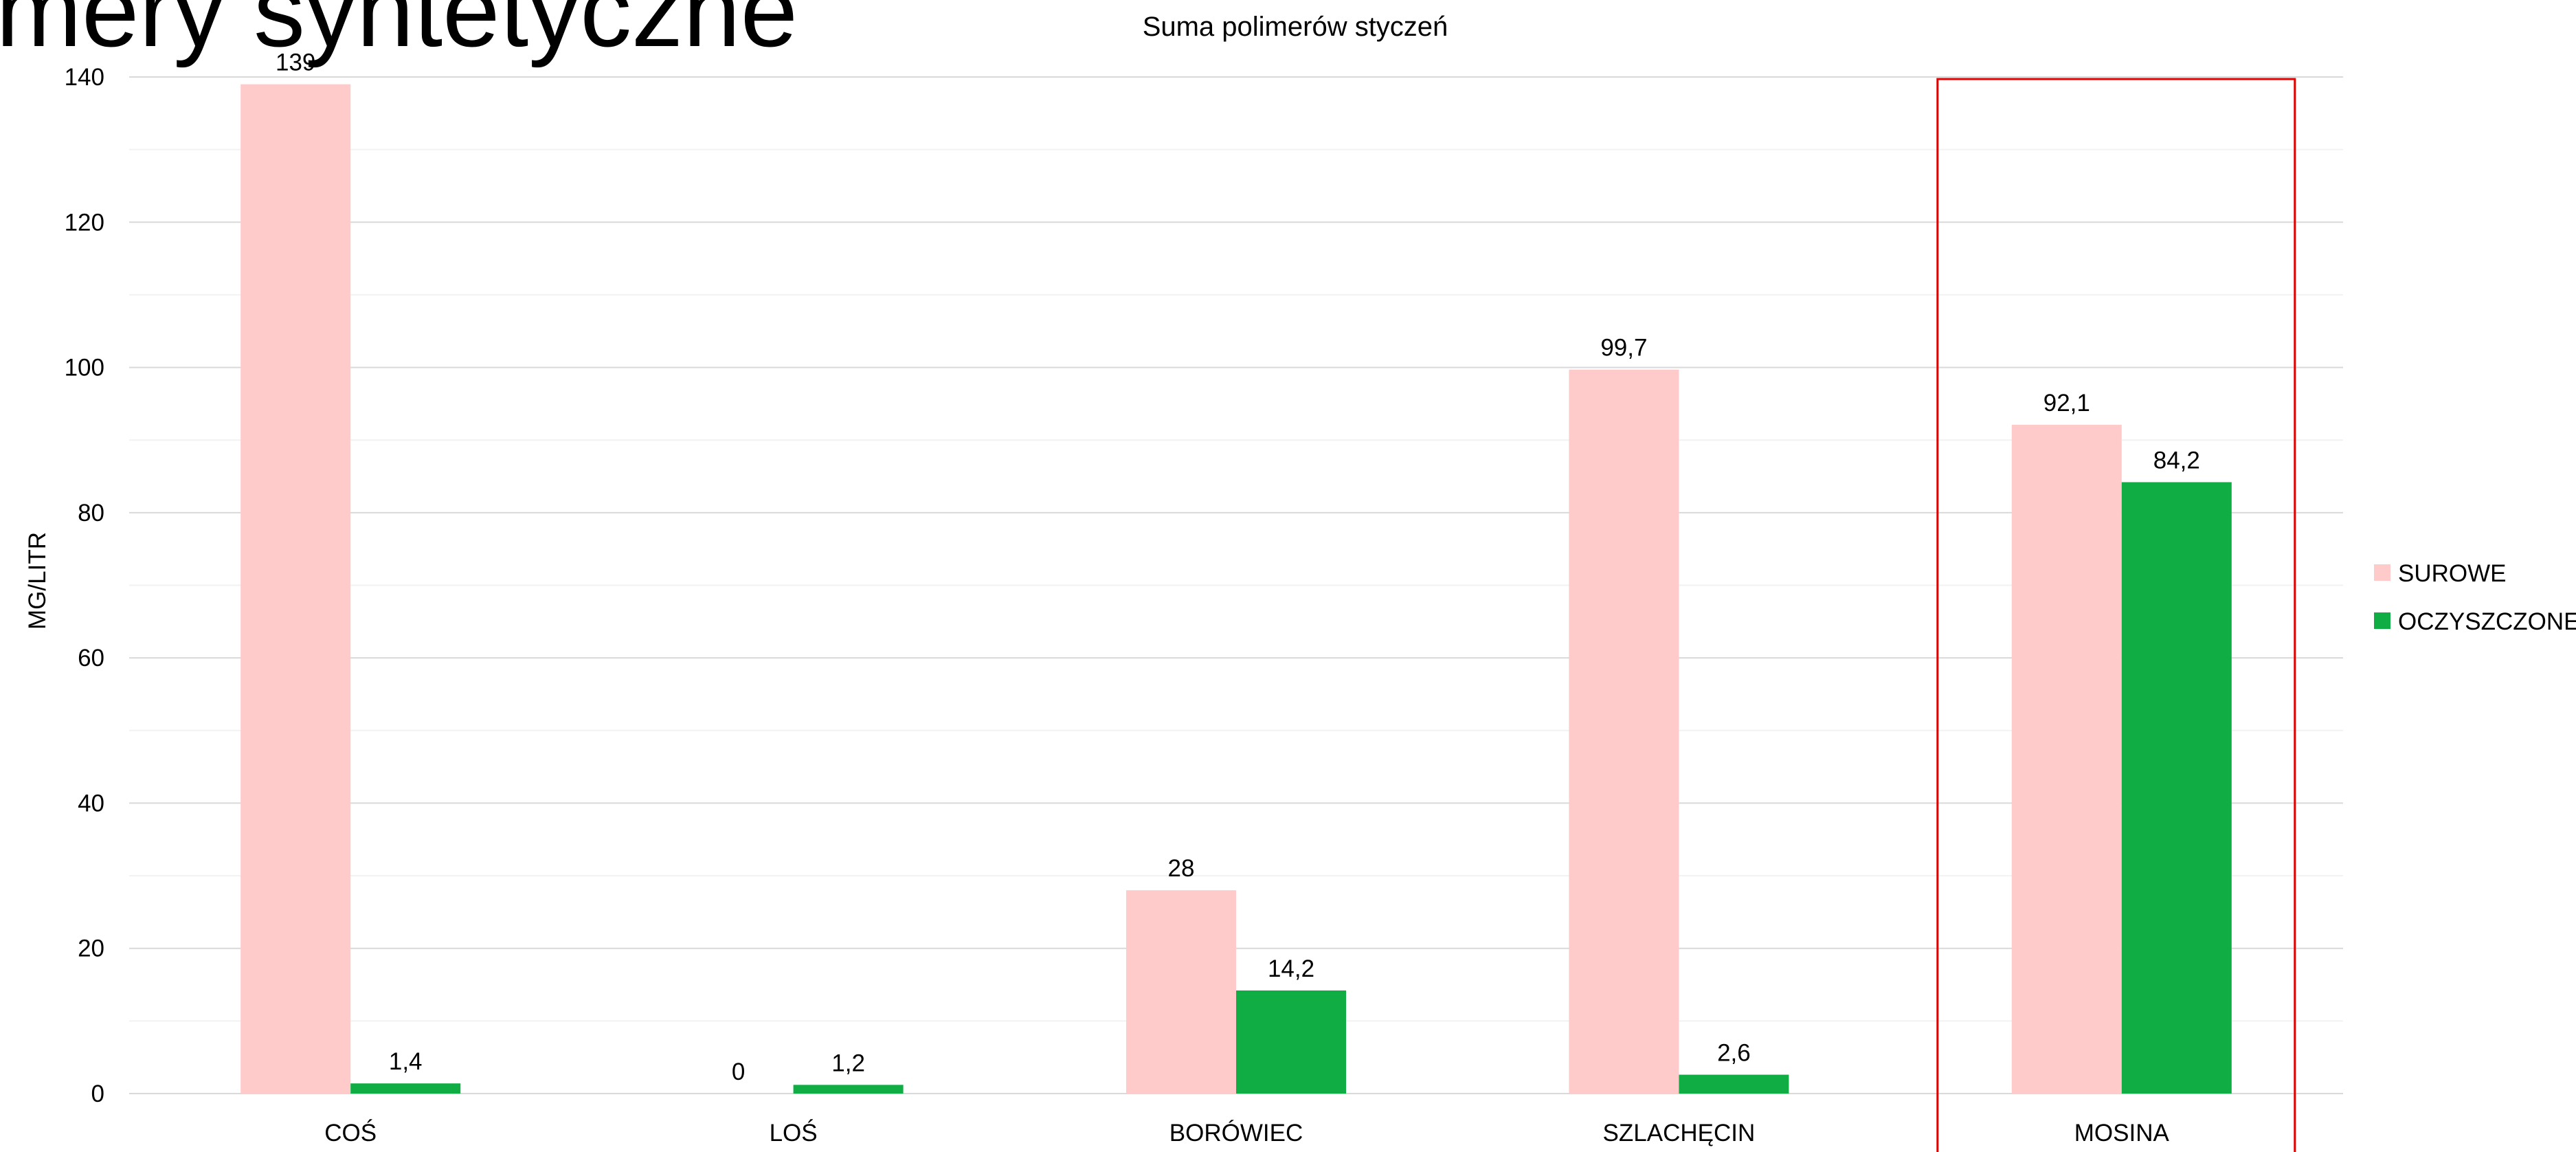  What do you see at coordinates (97, 1094) in the screenshot?
I see `y-tick-label: 0` at bounding box center [97, 1094].